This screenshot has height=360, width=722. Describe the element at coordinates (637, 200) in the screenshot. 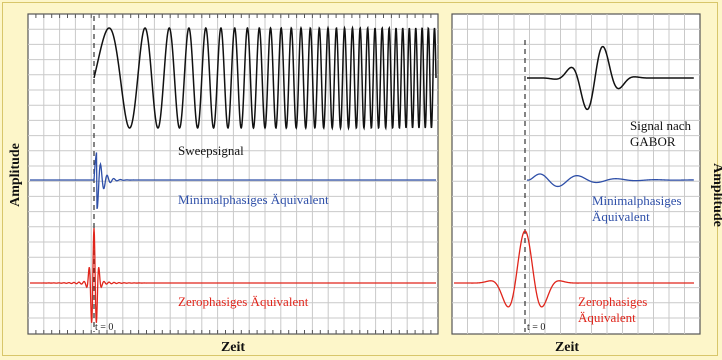

I see `gabor-min-label-line1: Minimalphasiges` at that location.